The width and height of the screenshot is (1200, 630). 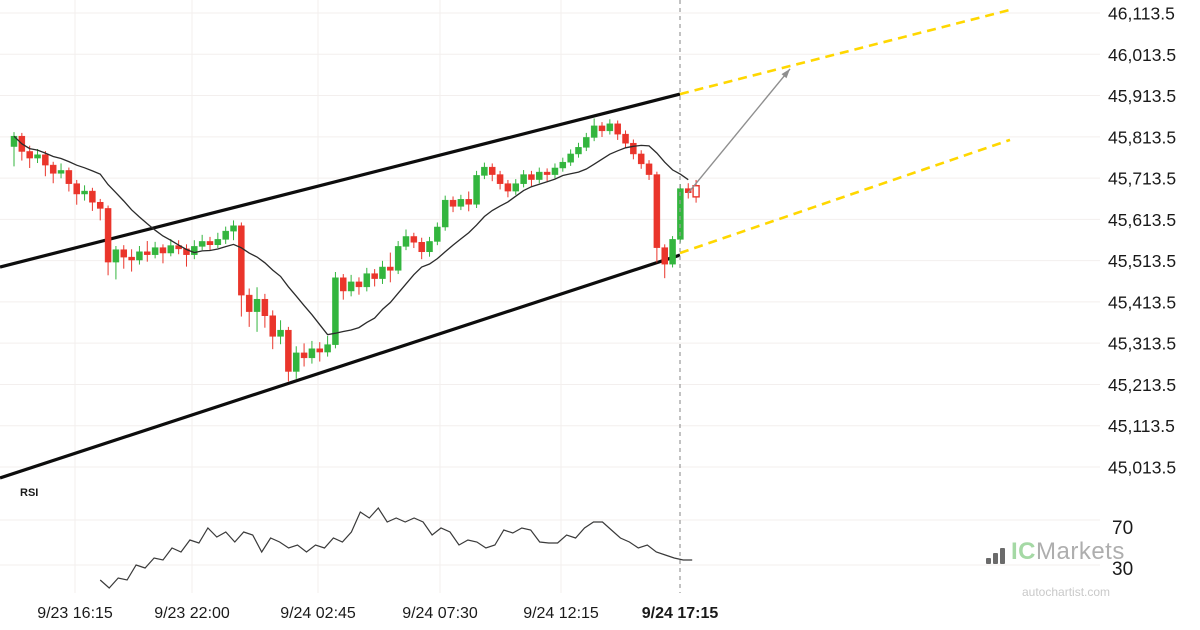 I want to click on y-axis-price-label: 45,313.5, so click(x=1142, y=344).